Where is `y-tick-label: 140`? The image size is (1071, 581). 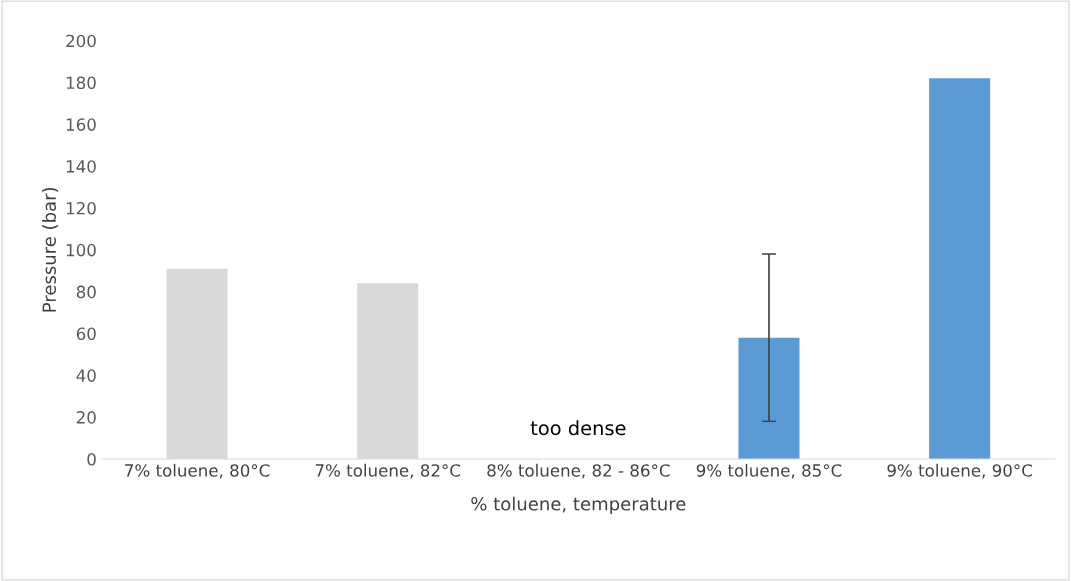 y-tick-label: 140 is located at coordinates (81, 166).